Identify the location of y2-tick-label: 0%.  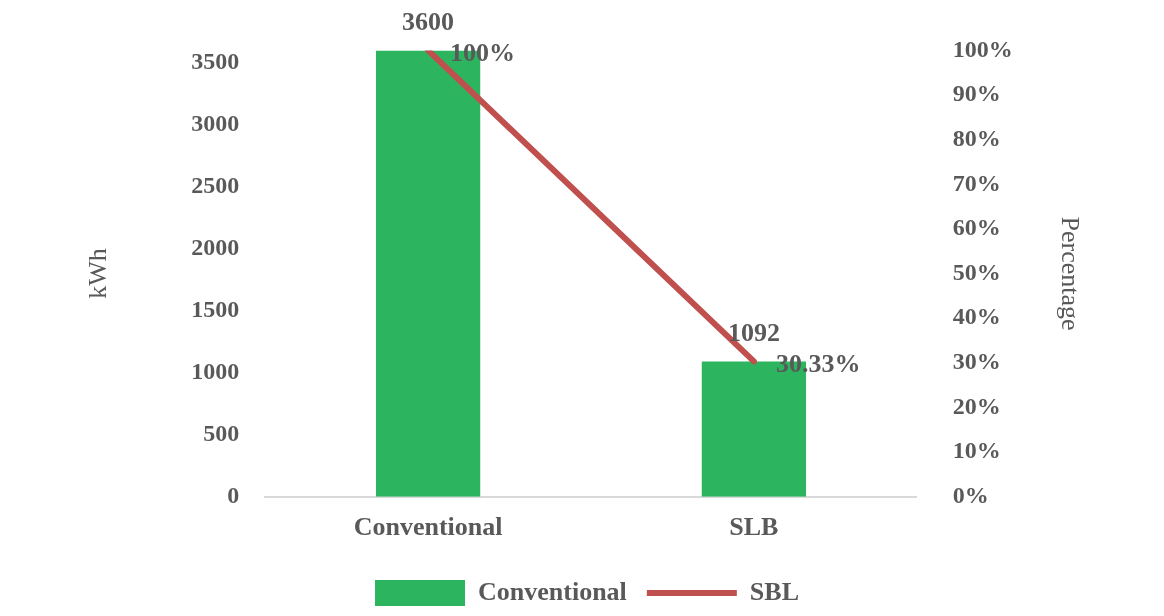
(970, 495).